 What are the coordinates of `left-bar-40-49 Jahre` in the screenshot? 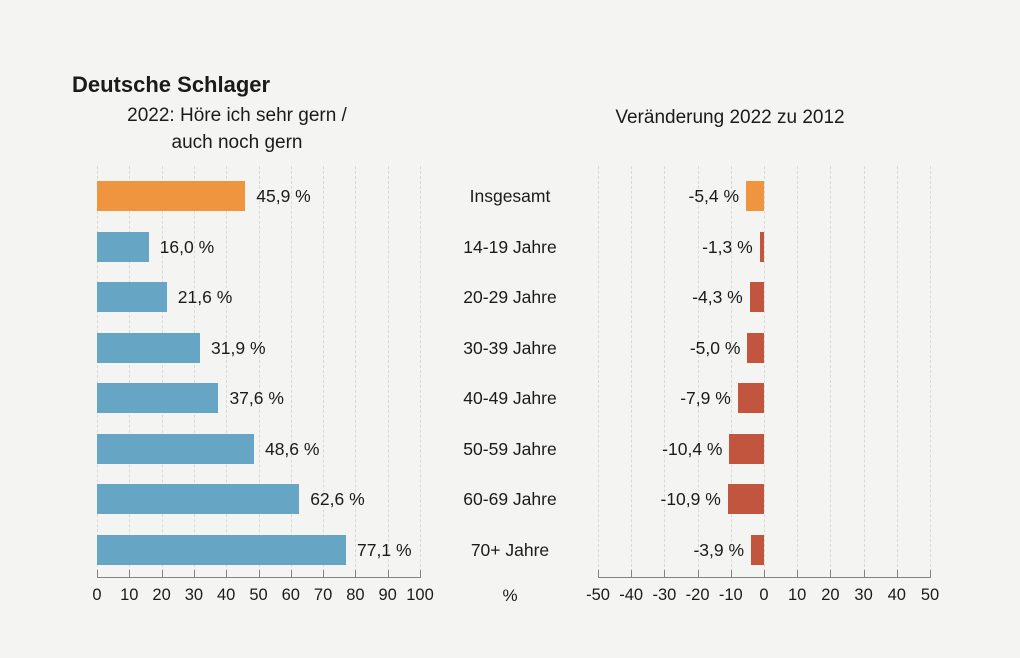 It's located at (158, 398).